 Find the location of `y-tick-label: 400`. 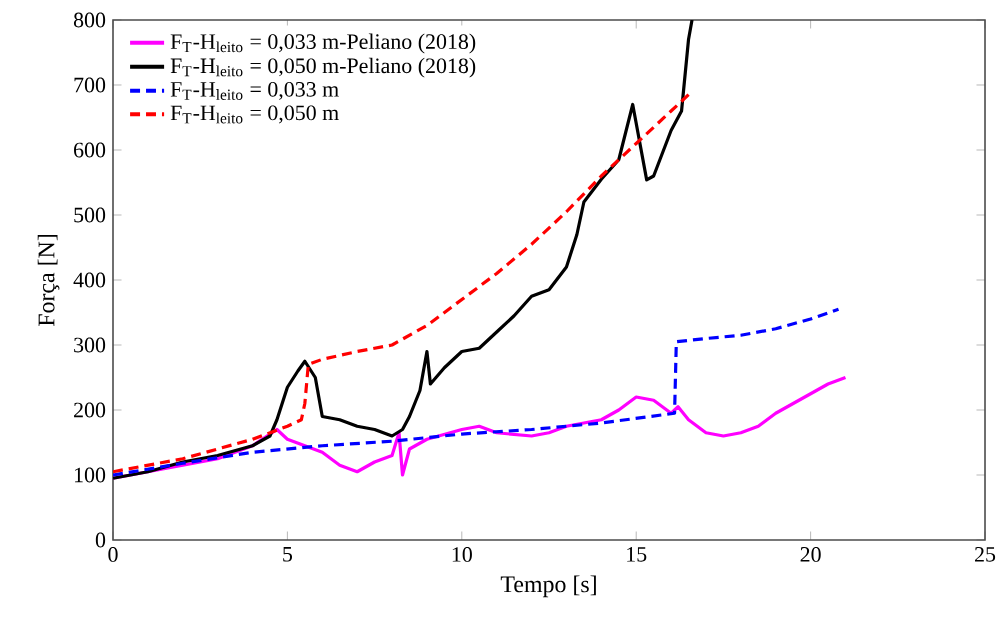

y-tick-label: 400 is located at coordinates (89, 280).